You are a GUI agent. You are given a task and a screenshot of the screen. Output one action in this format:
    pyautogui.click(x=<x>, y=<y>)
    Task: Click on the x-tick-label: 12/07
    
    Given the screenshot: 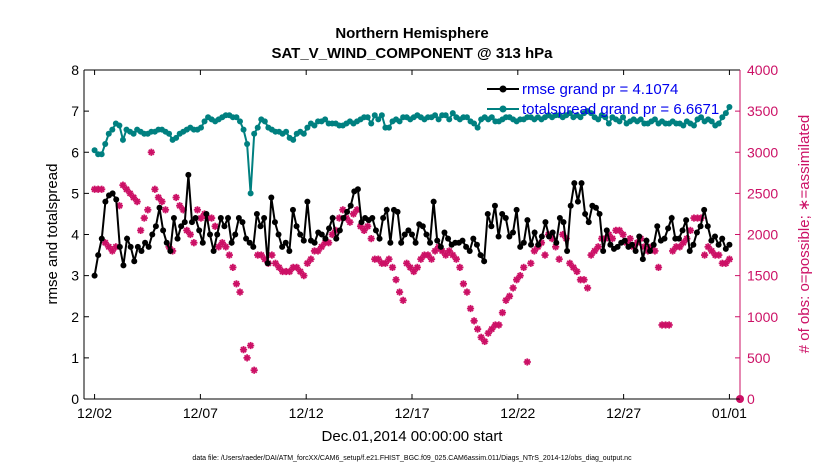 What is the action you would take?
    pyautogui.click(x=200, y=413)
    